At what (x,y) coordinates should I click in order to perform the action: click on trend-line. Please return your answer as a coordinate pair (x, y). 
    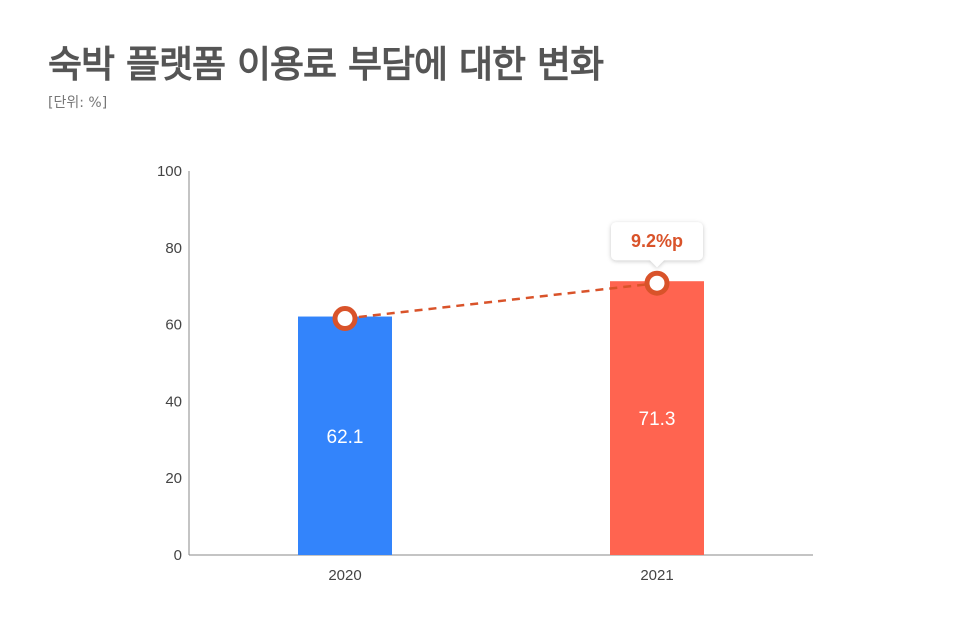
    Looking at the image, I should click on (501, 300).